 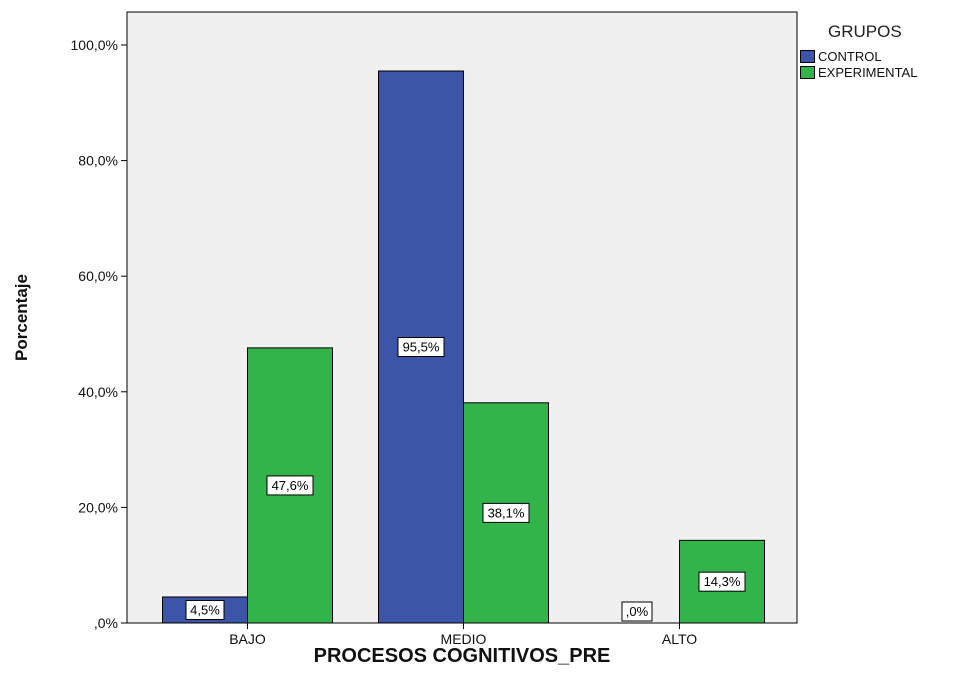 I want to click on legend: GRUPOS CONTROL EXPERIMENTAL, so click(x=858, y=51).